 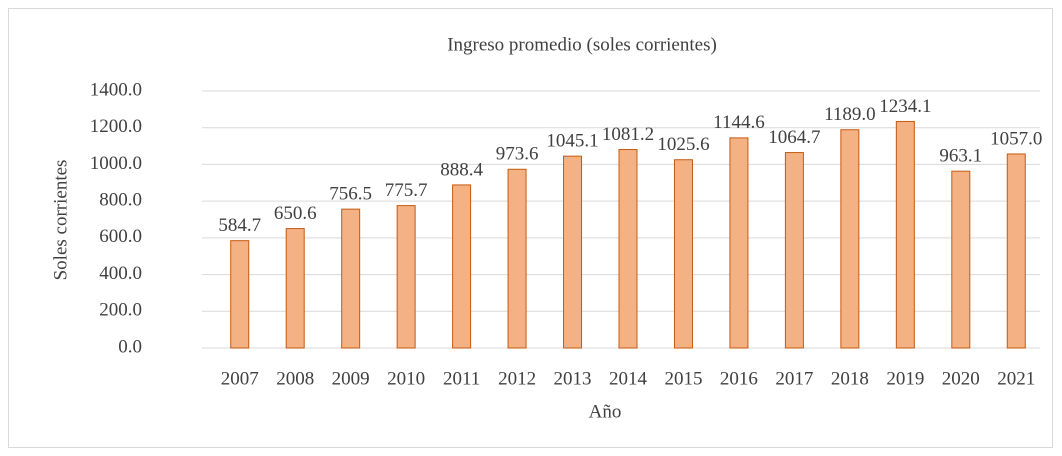 I want to click on x-tick-label: 2008, so click(x=295, y=378).